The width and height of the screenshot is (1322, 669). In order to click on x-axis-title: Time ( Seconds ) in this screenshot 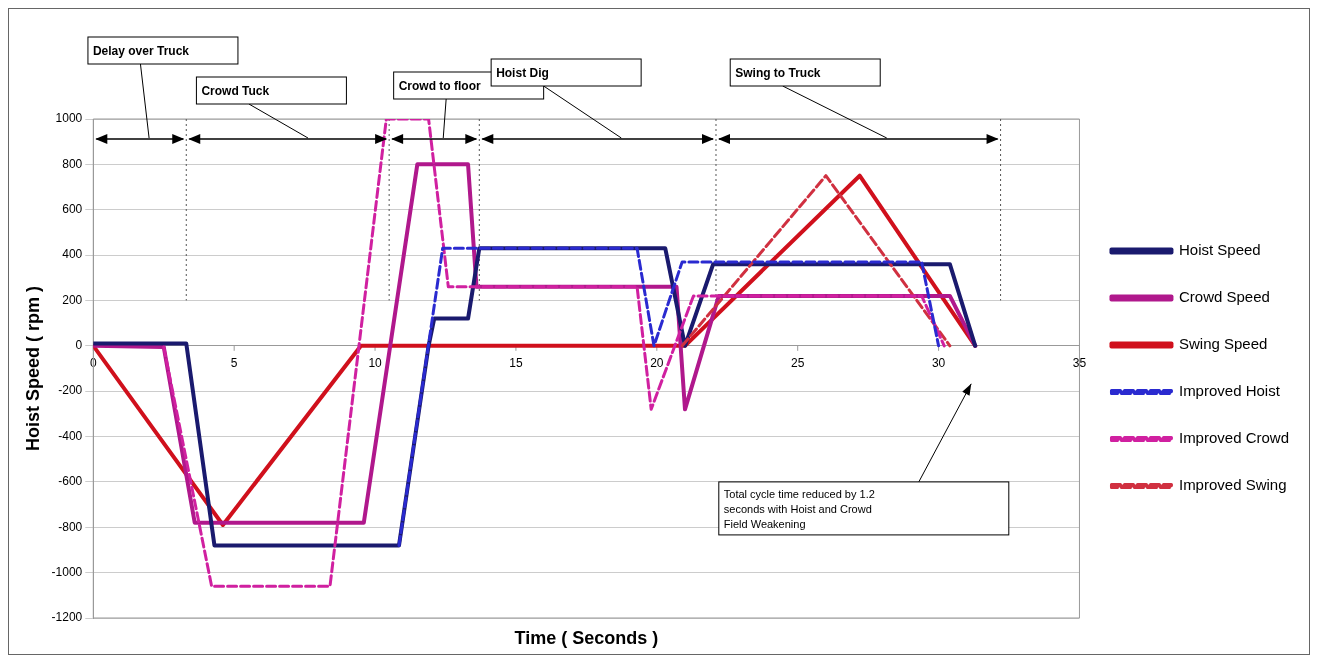, I will do `click(586, 637)`.